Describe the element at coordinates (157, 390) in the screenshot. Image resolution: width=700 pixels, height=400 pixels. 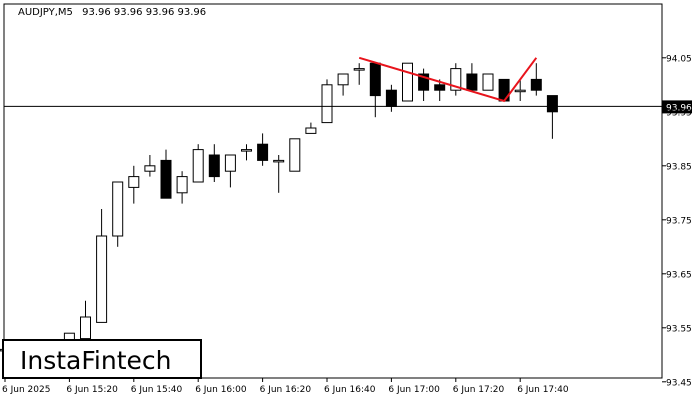
I see `x-tick-label: 6 Jun 15:40` at that location.